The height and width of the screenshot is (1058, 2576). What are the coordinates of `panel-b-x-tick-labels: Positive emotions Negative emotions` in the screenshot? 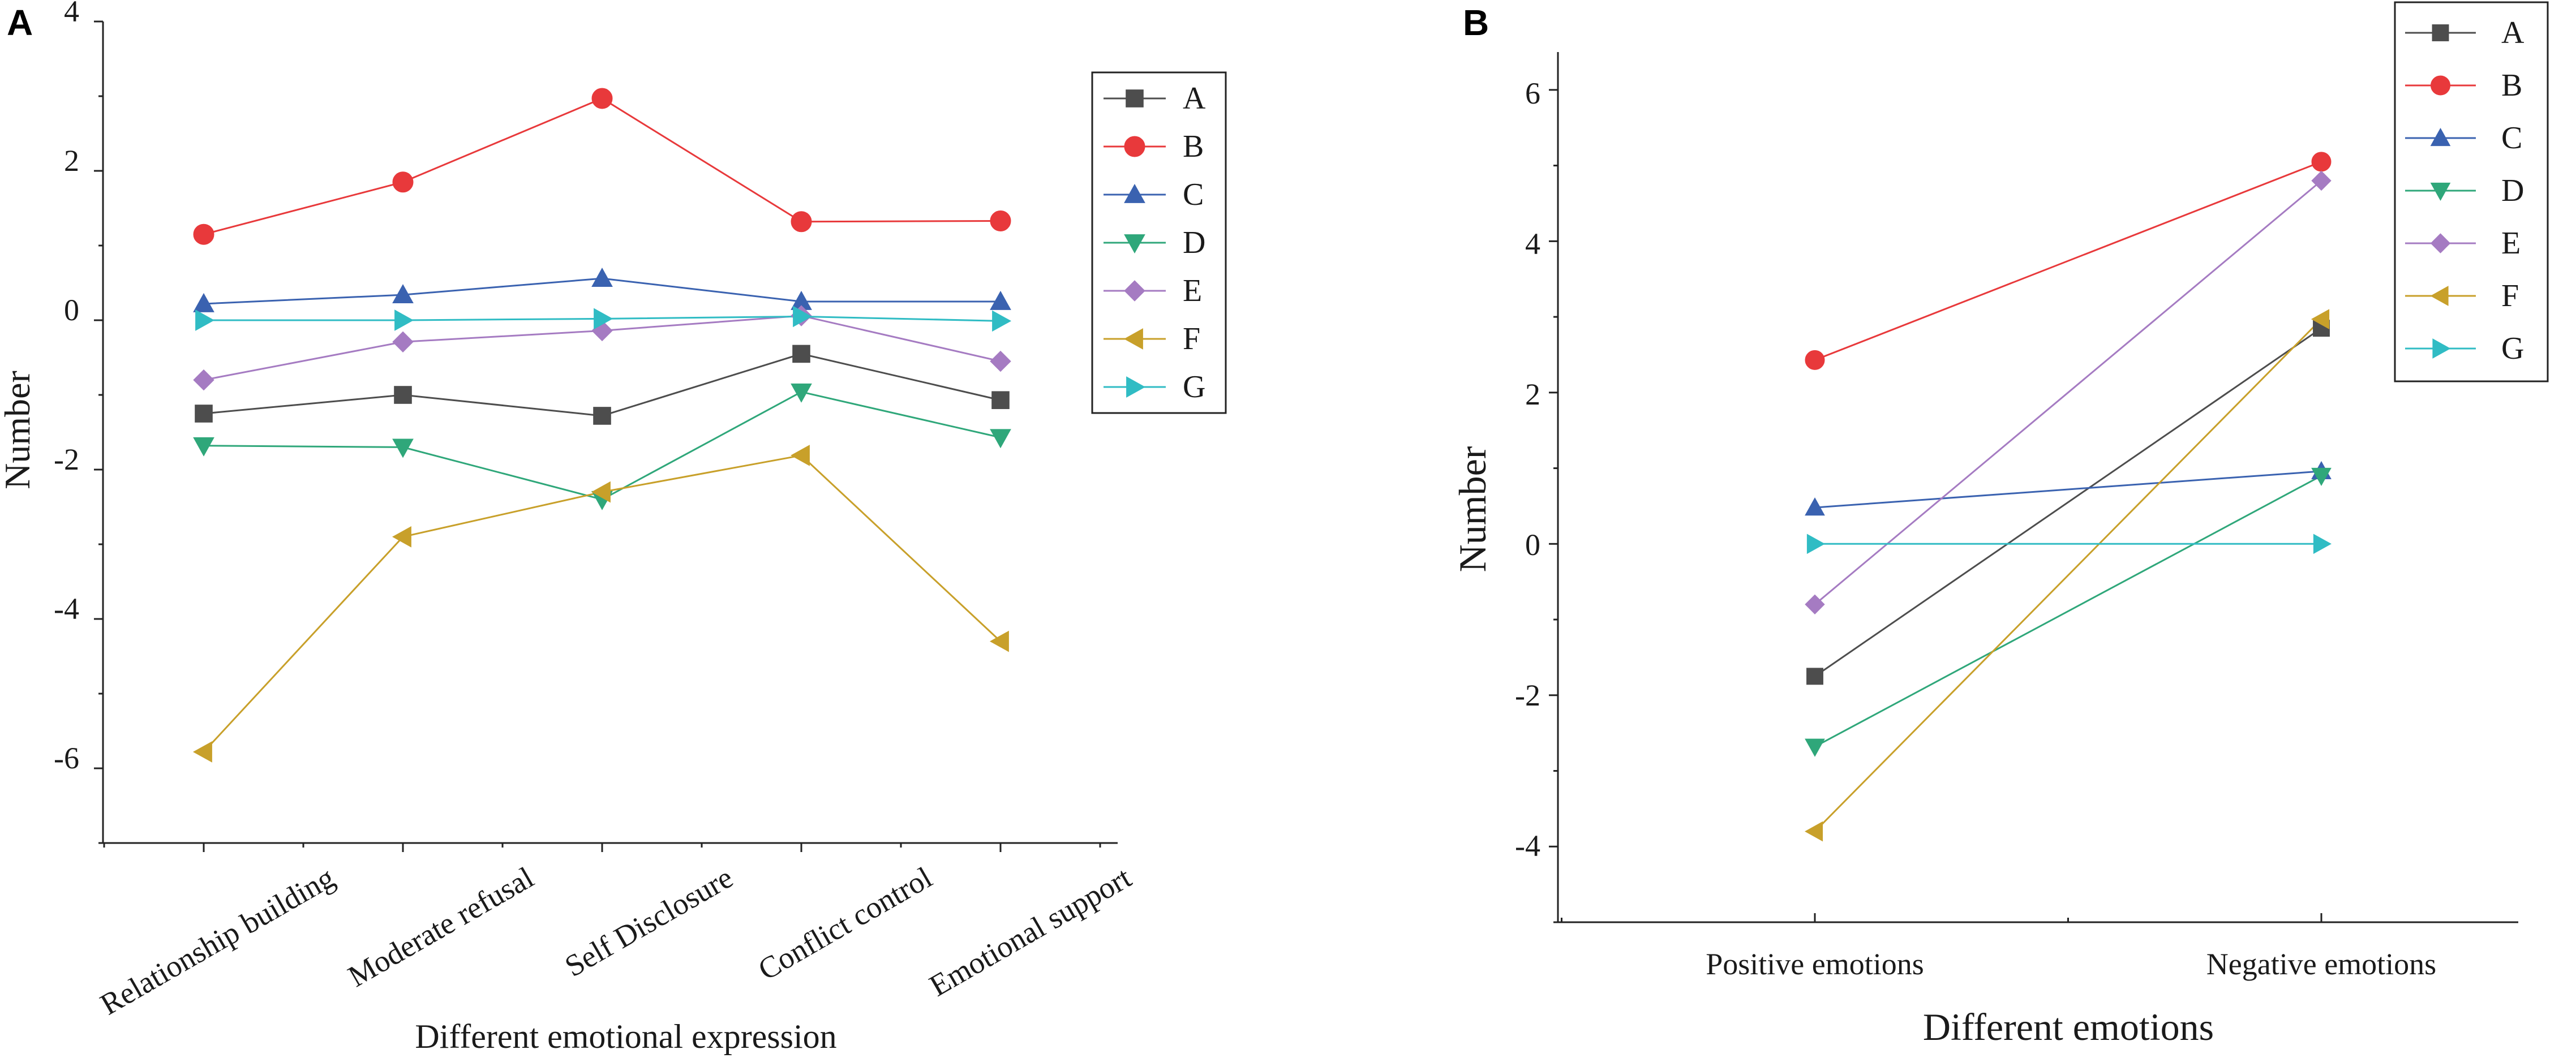 It's located at (2071, 964).